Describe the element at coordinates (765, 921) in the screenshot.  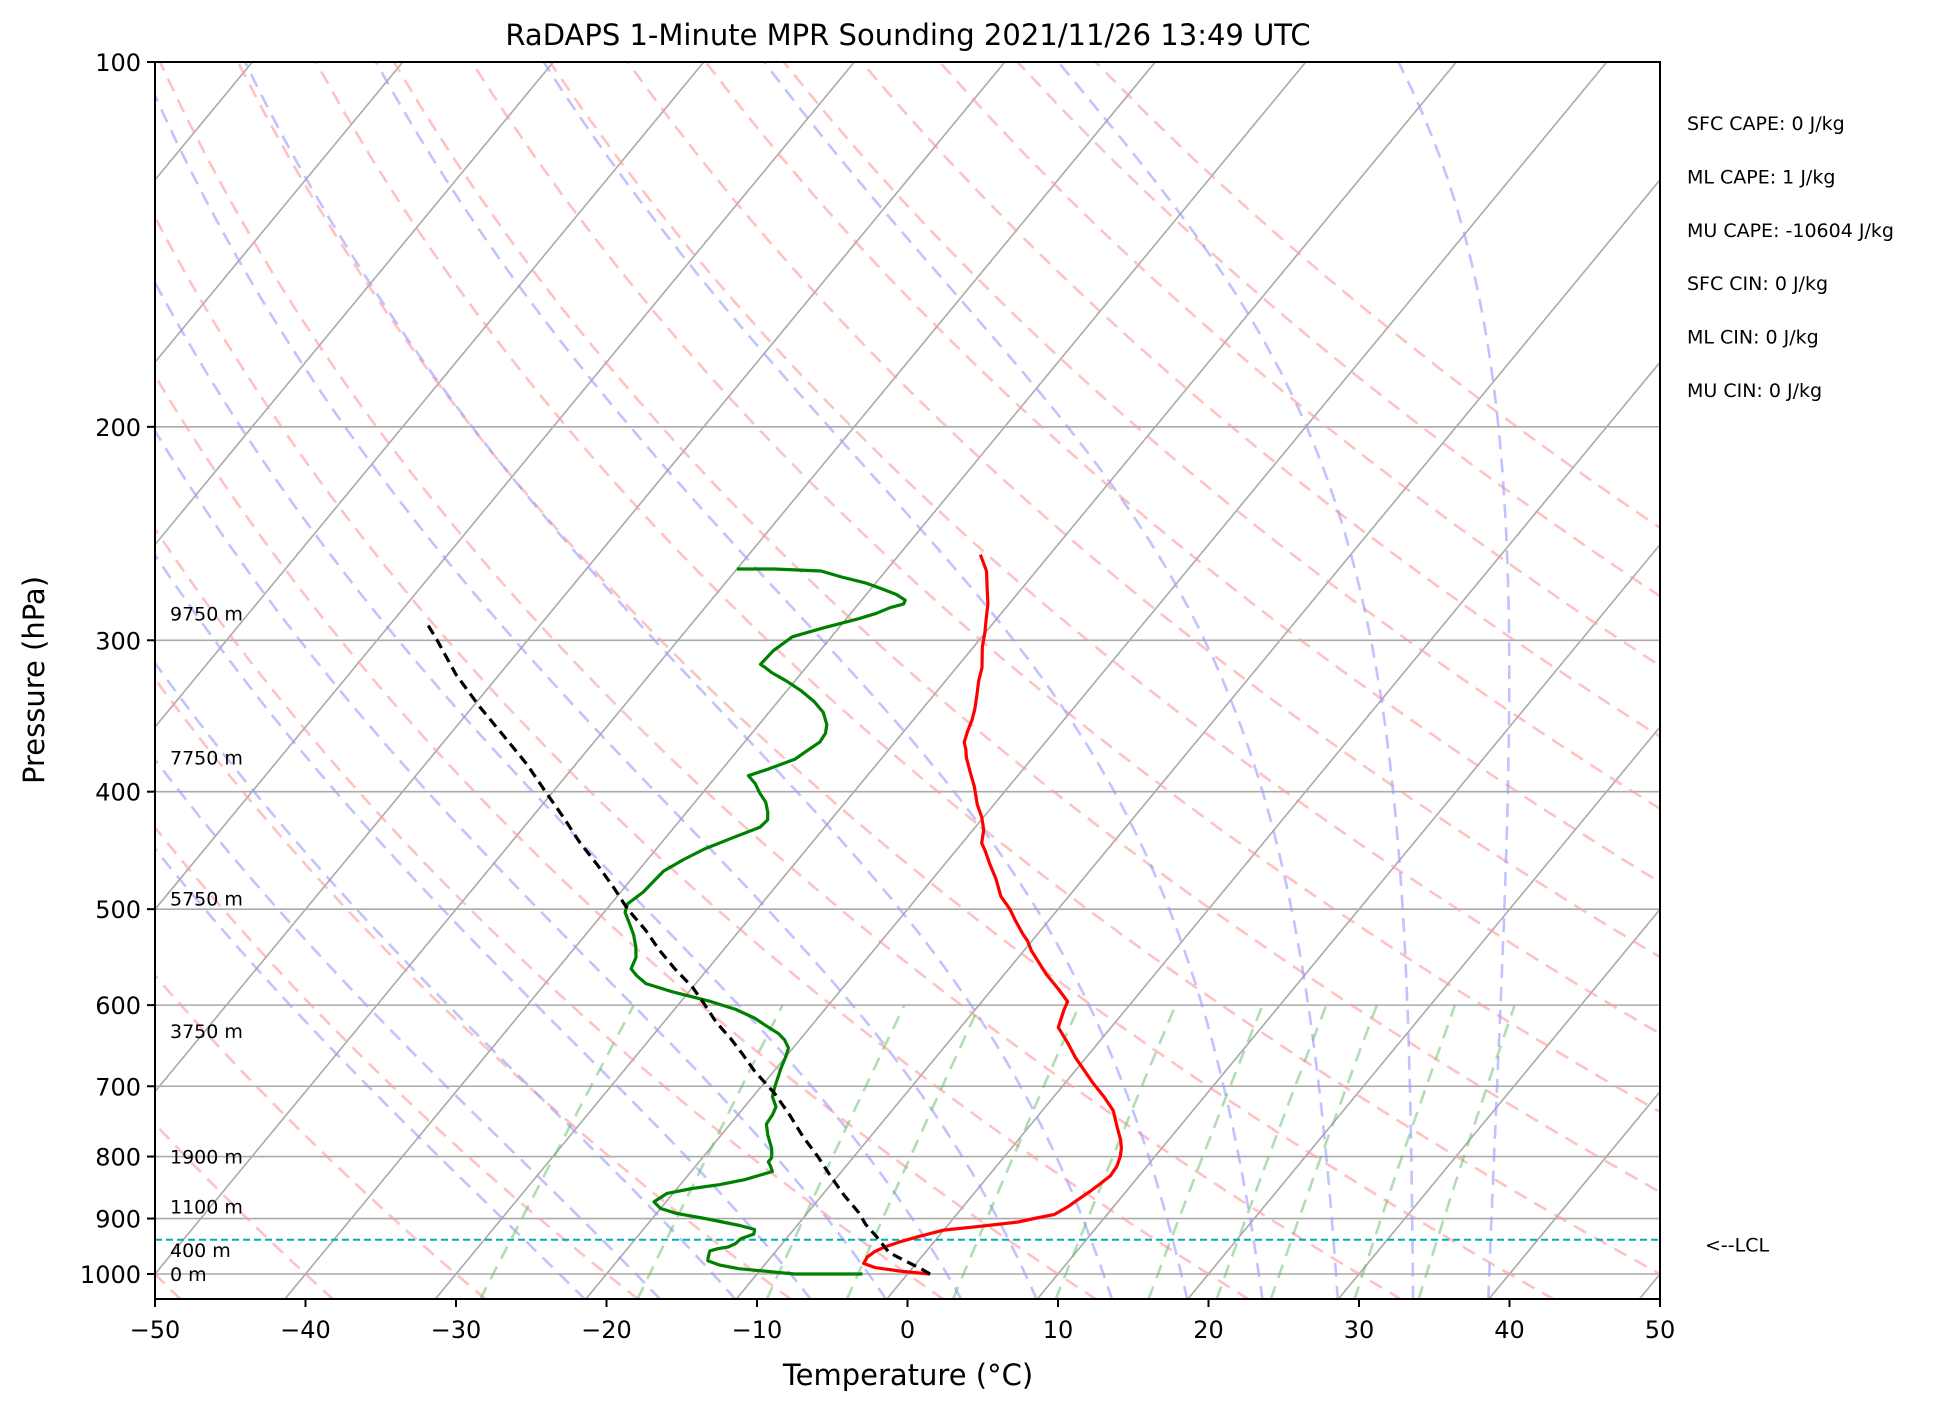
I see `dewpoint-line` at that location.